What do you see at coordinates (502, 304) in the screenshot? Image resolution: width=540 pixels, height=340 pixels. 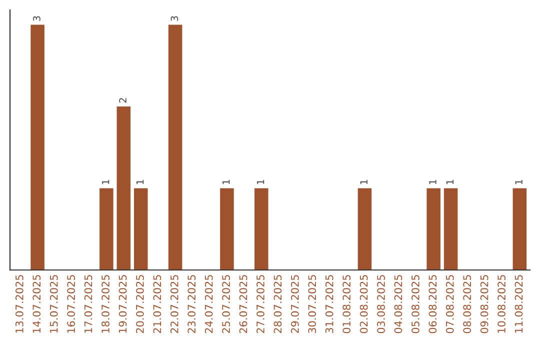 I see `x-tick-label: 10.08.2025` at bounding box center [502, 304].